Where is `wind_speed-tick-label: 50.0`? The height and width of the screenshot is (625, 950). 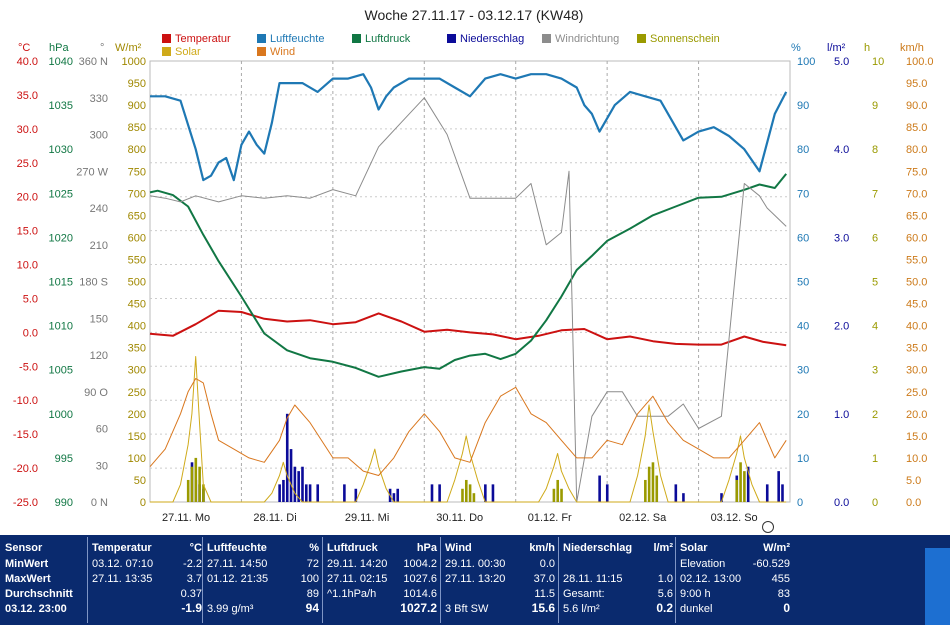 wind_speed-tick-label: 50.0 is located at coordinates (916, 283).